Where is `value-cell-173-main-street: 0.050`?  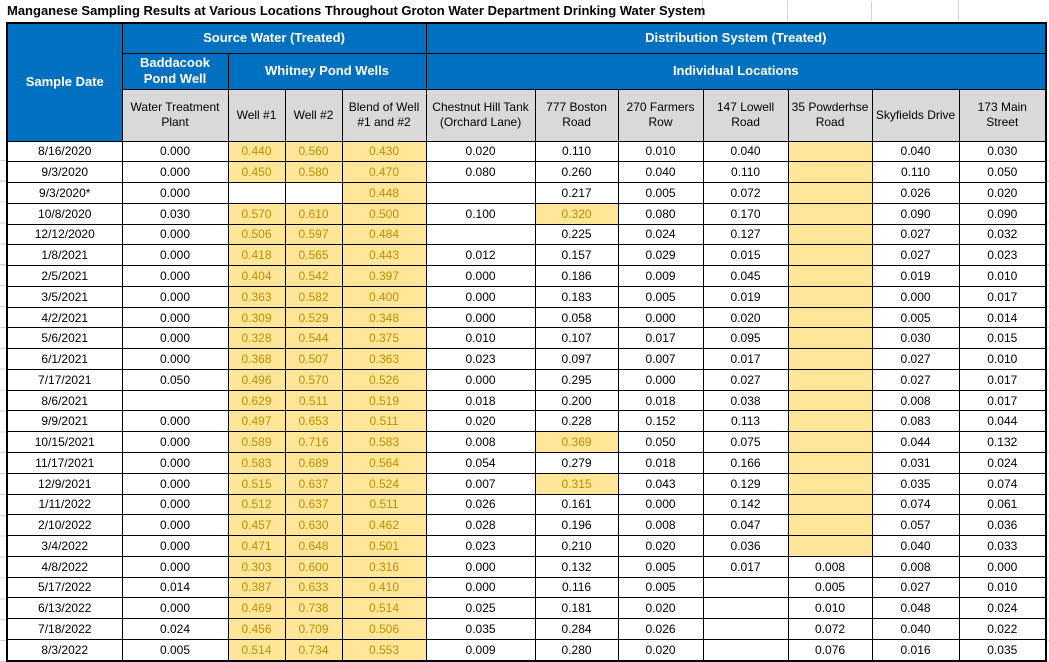 value-cell-173-main-street: 0.050 is located at coordinates (1002, 172).